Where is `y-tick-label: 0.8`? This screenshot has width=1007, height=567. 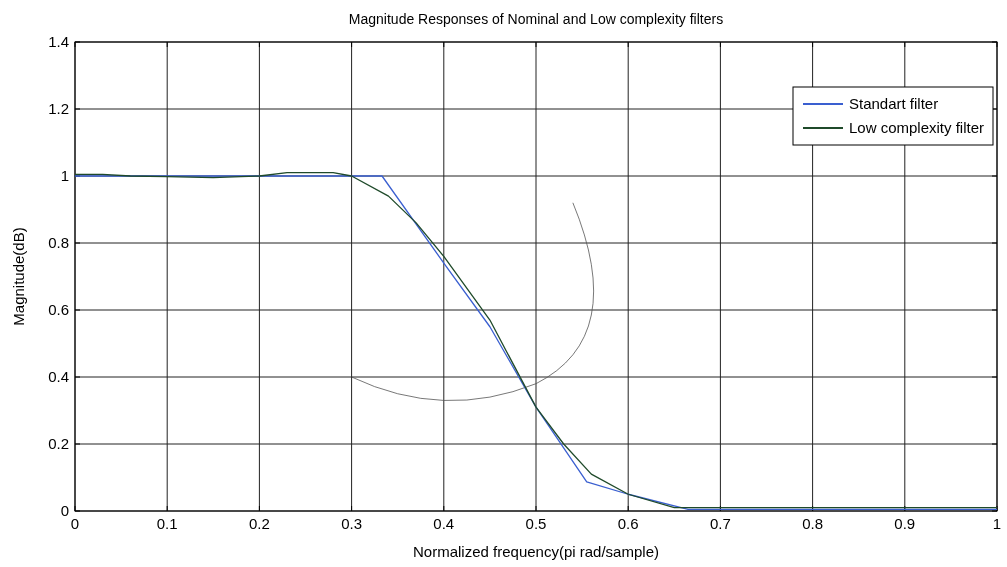
y-tick-label: 0.8 is located at coordinates (58, 242).